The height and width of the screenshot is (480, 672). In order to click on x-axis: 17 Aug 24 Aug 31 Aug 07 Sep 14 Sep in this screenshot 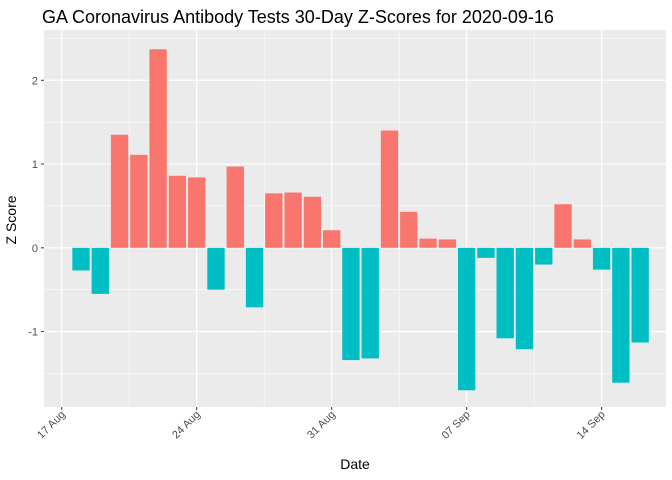, I will do `click(321, 424)`.